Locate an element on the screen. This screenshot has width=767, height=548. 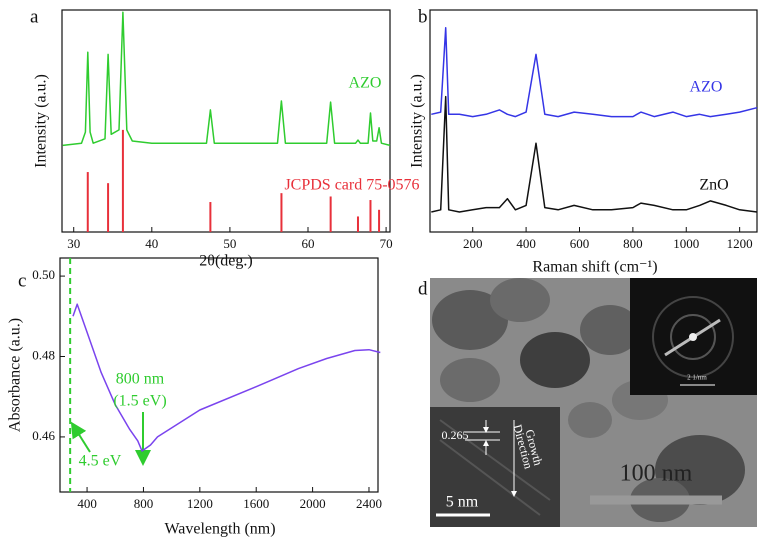
y-tick-label: 0.48 is located at coordinates (43, 354).